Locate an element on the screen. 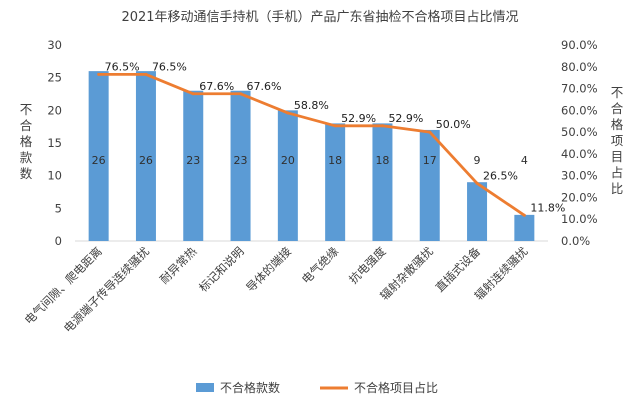 Image resolution: width=640 pixels, height=409 pixels. y-right-tick-label: 90.0% is located at coordinates (579, 45).